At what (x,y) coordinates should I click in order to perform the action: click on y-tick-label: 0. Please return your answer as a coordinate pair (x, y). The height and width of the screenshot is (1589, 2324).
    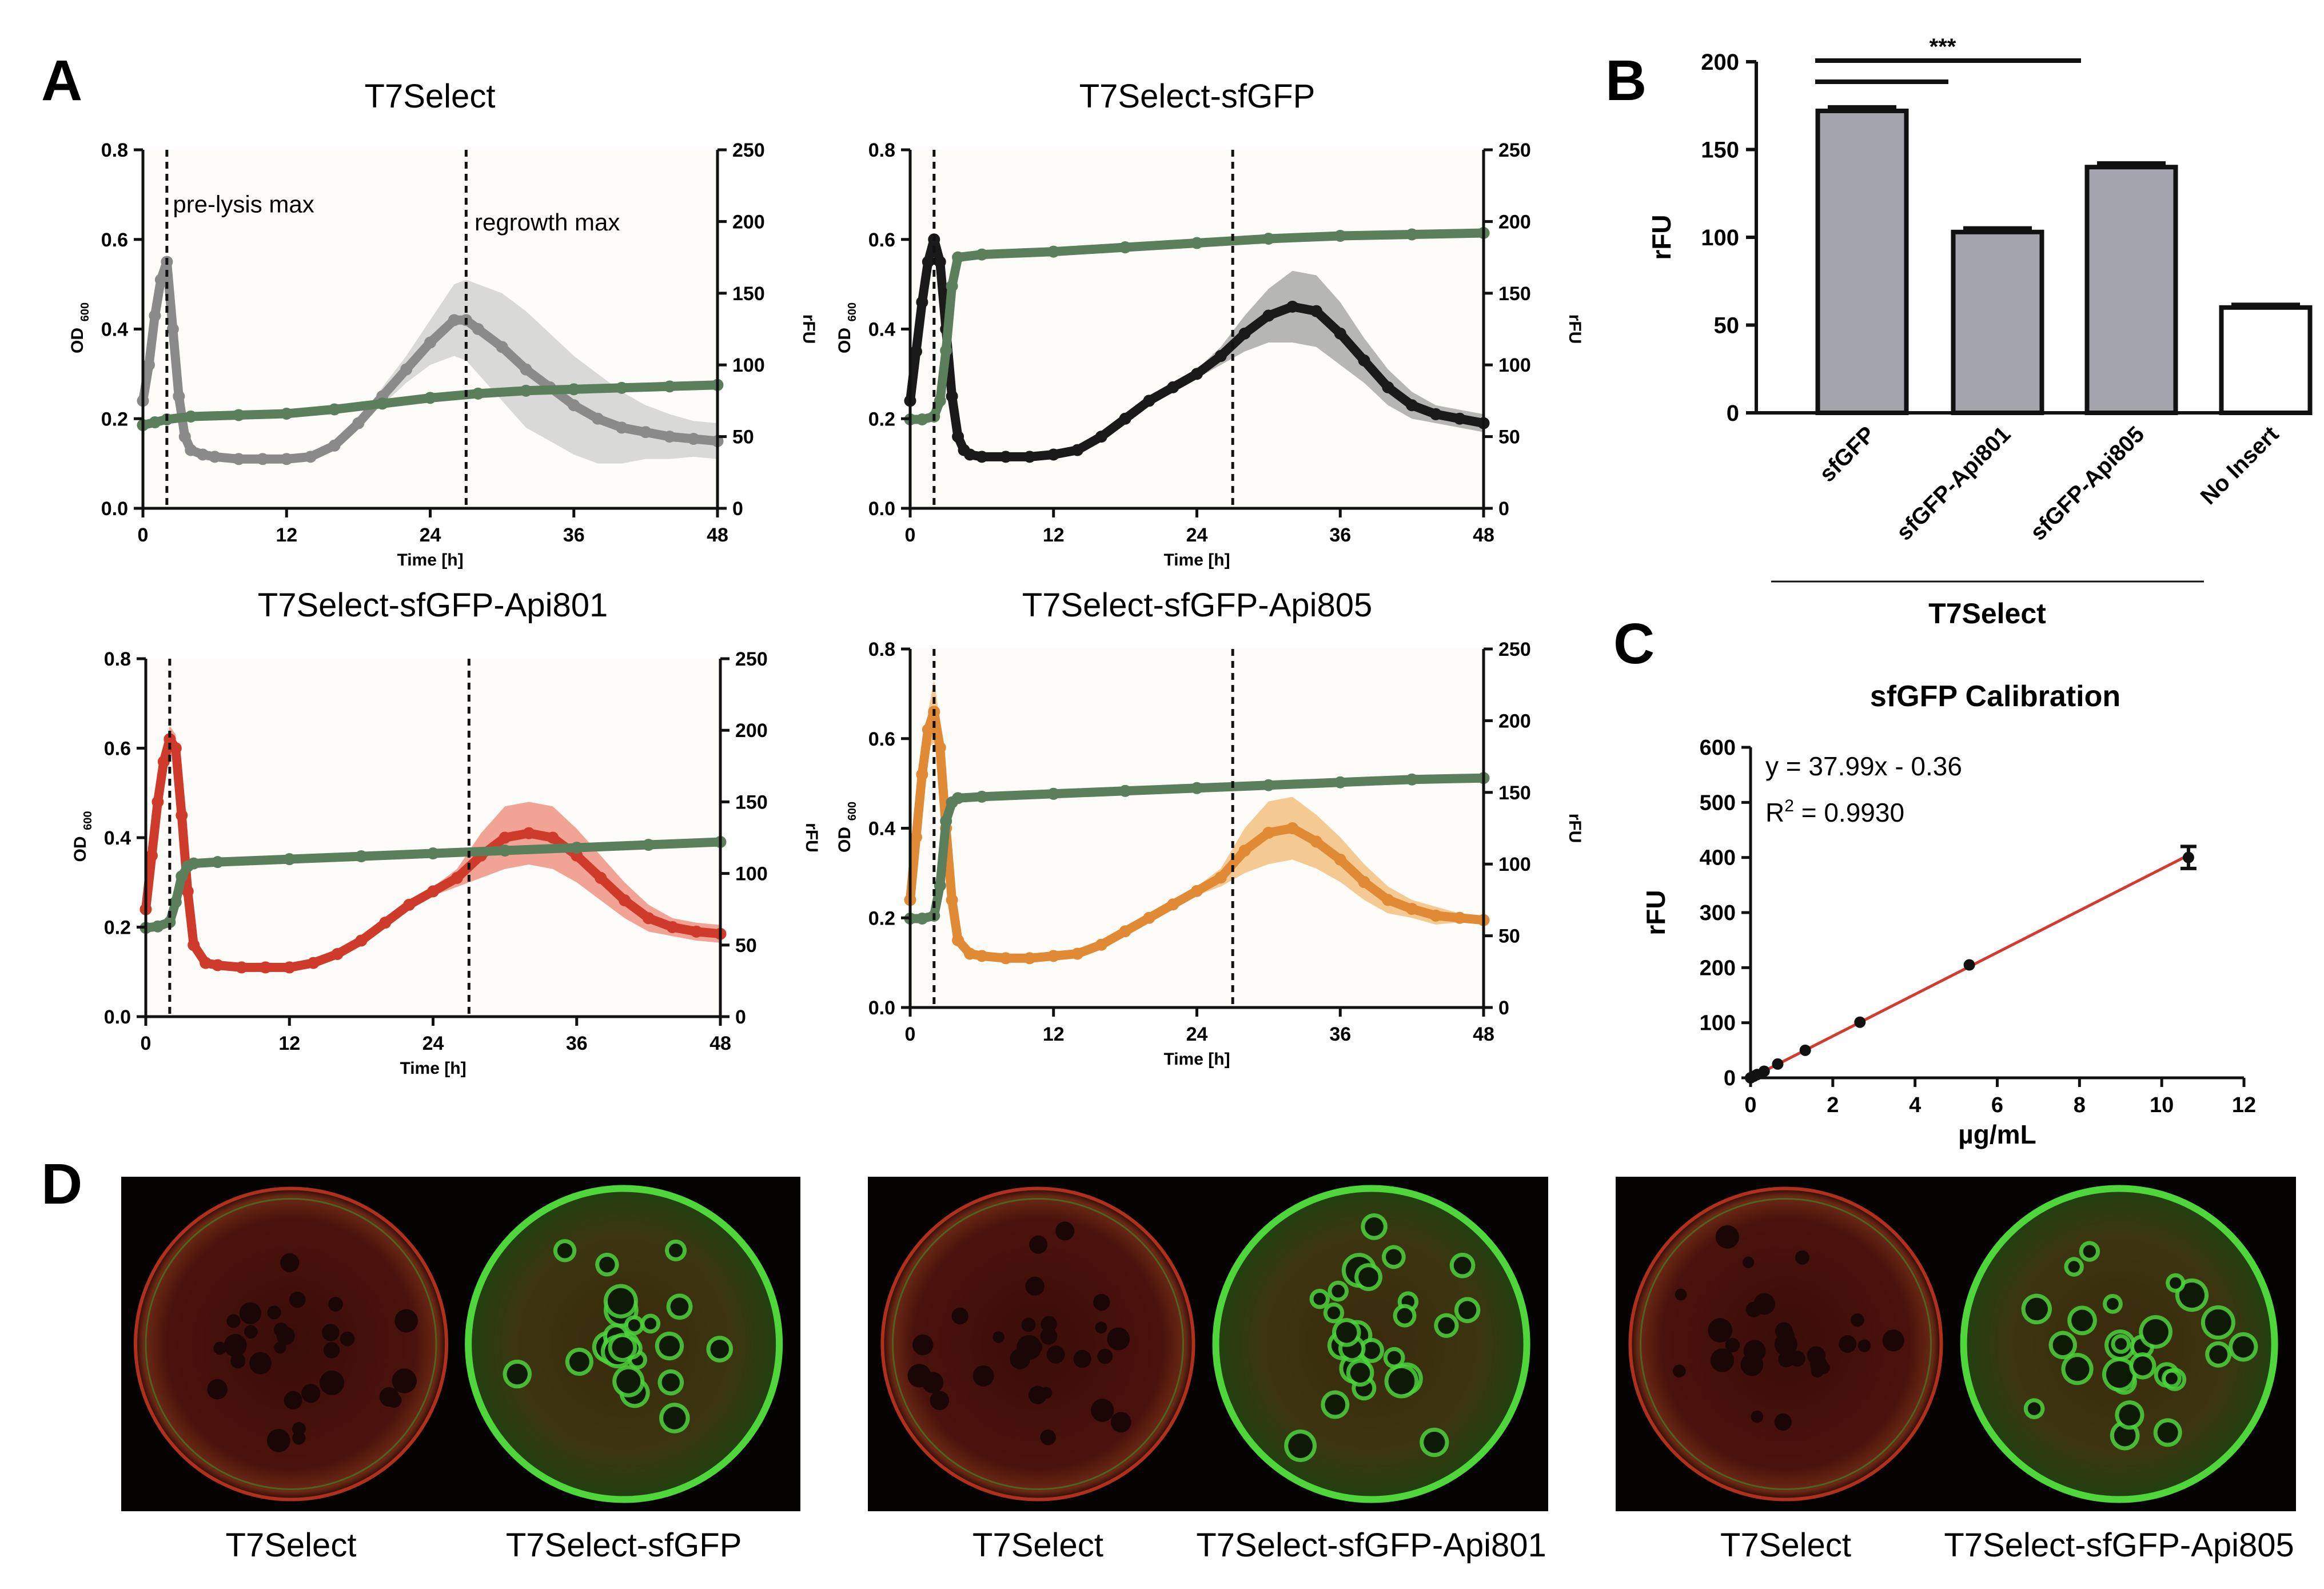
    Looking at the image, I should click on (1730, 1078).